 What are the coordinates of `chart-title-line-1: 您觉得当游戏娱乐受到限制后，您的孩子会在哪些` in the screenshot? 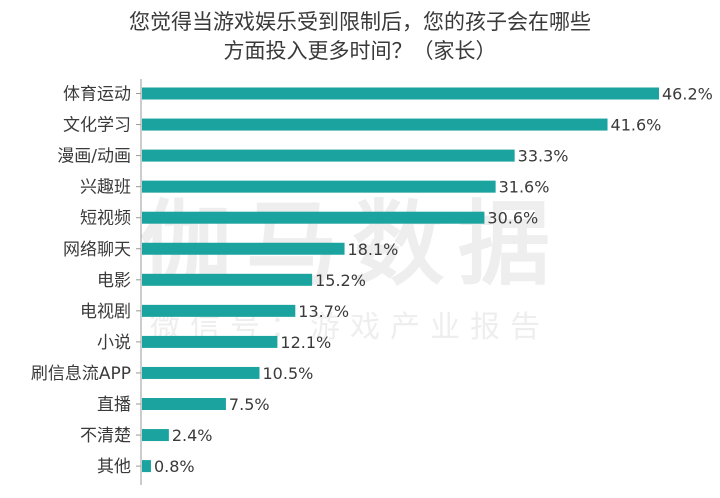 It's located at (360, 22).